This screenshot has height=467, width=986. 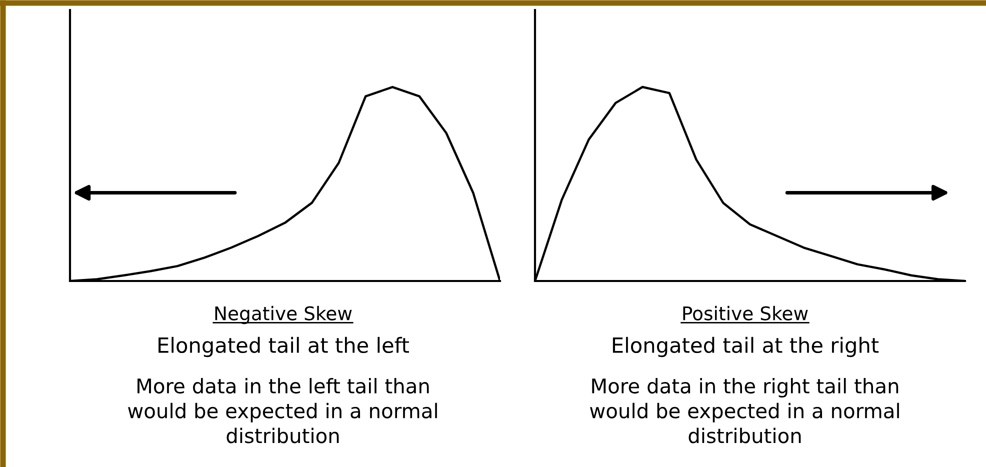 I want to click on x-axis-title: Positive Skew, so click(x=745, y=313).